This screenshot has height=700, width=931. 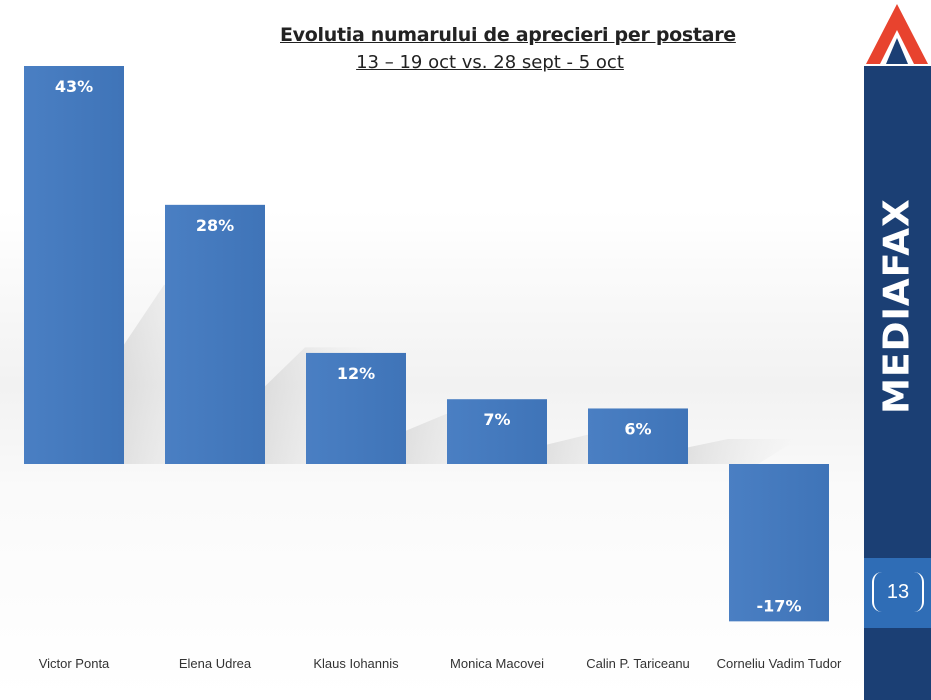 What do you see at coordinates (496, 419) in the screenshot?
I see `bar-value-label: 7%` at bounding box center [496, 419].